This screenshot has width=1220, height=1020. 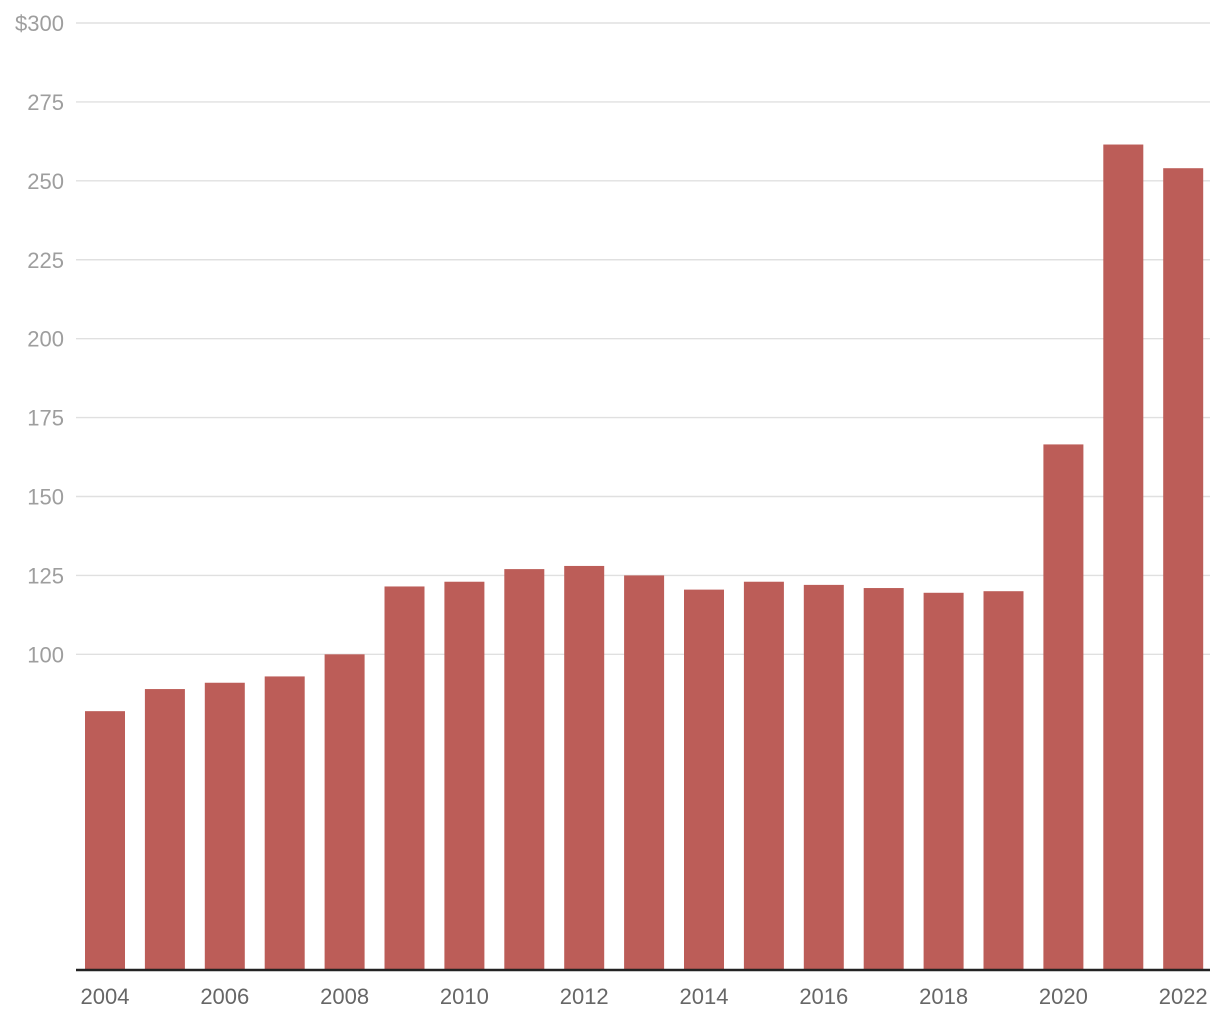 I want to click on bar-2015, so click(x=763, y=775).